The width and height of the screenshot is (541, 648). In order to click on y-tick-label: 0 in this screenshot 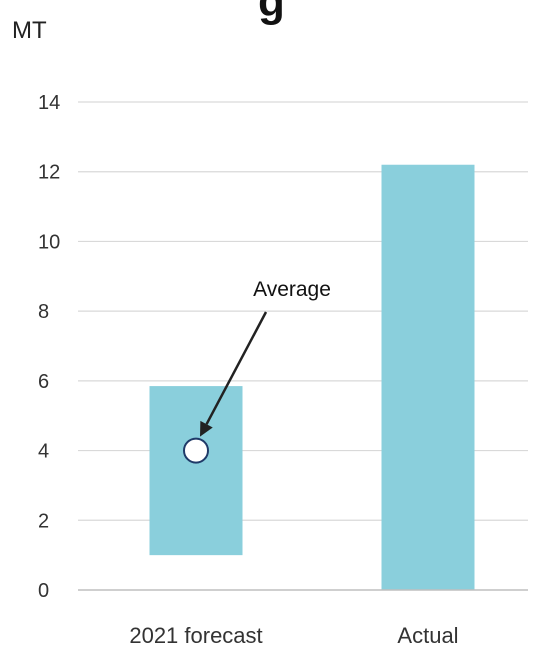, I will do `click(43, 591)`.